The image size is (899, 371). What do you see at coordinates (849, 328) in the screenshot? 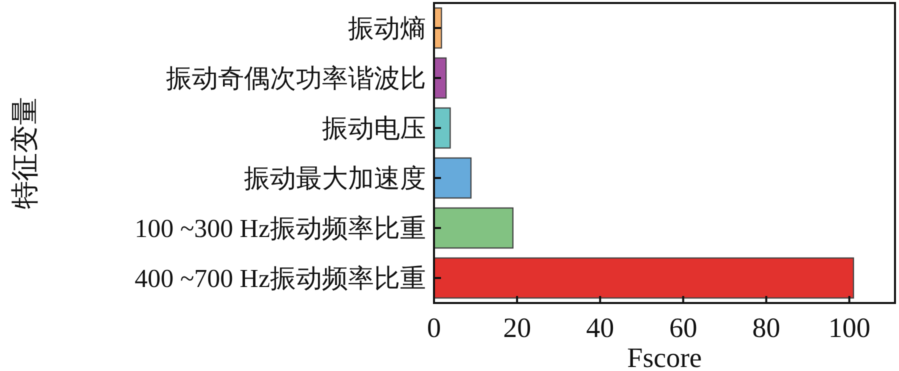
I see `x-tick-label: 100` at bounding box center [849, 328].